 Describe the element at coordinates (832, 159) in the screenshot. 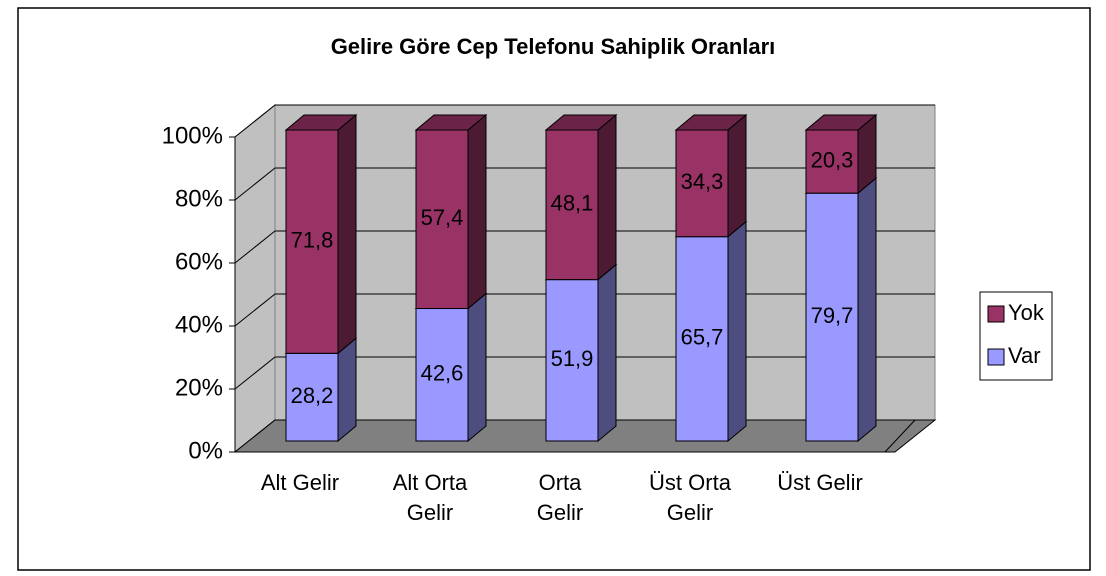

I see `value-label: 20,3` at that location.